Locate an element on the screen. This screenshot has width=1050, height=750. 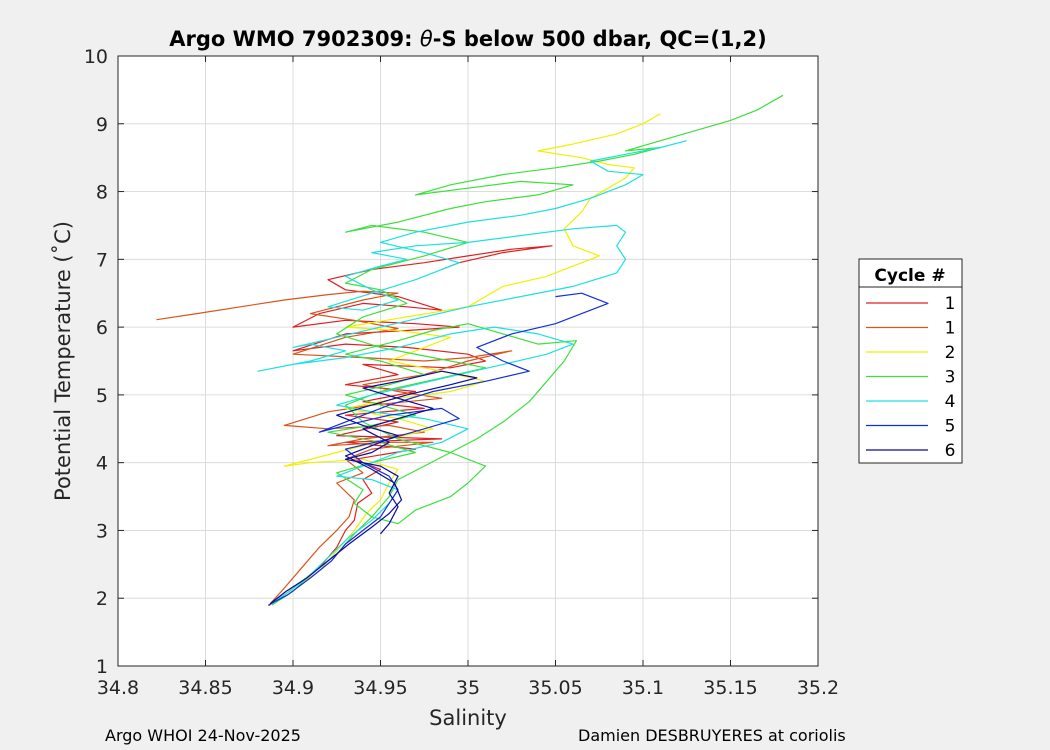
x-tick-label: 34.9 is located at coordinates (293, 688).